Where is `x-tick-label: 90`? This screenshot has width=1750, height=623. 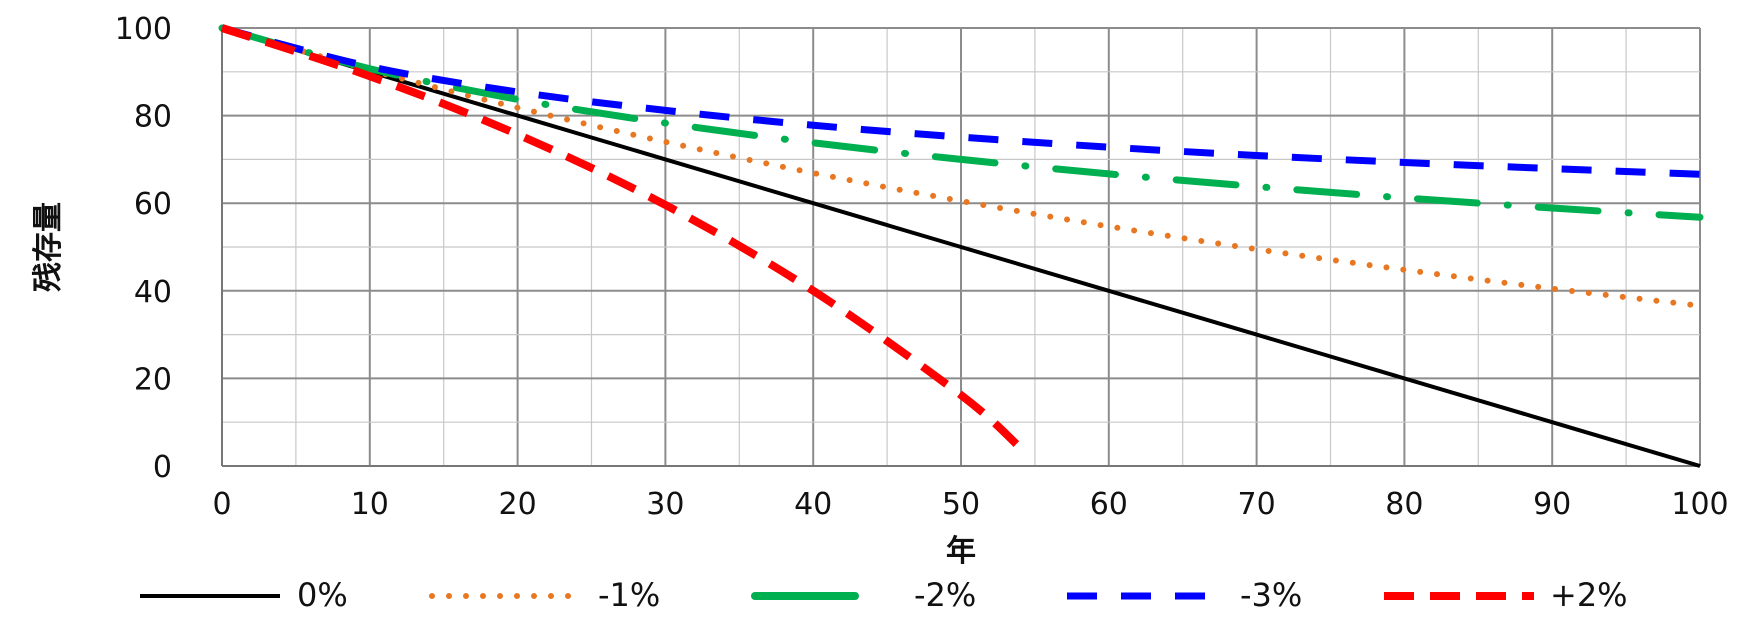 x-tick-label: 90 is located at coordinates (1552, 504).